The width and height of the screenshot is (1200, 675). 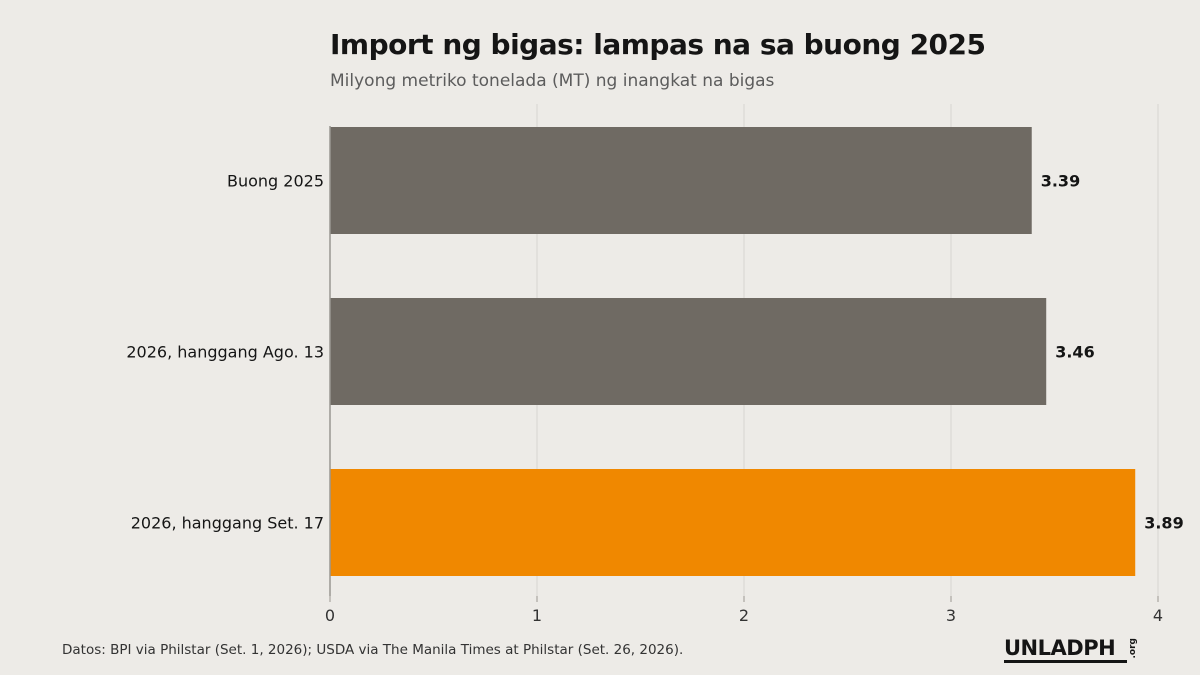 What do you see at coordinates (1060, 181) in the screenshot?
I see `value-label: 3.39` at bounding box center [1060, 181].